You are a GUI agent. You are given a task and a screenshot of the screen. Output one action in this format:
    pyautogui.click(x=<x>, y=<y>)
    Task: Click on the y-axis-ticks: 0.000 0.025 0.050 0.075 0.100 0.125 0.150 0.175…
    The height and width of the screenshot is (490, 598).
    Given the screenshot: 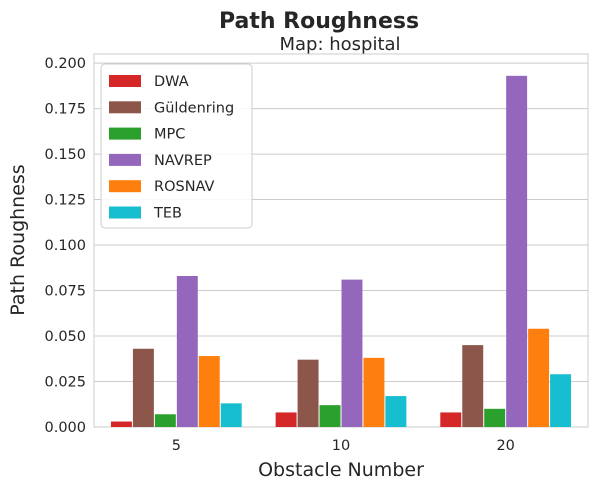 What is the action you would take?
    pyautogui.click(x=65, y=246)
    